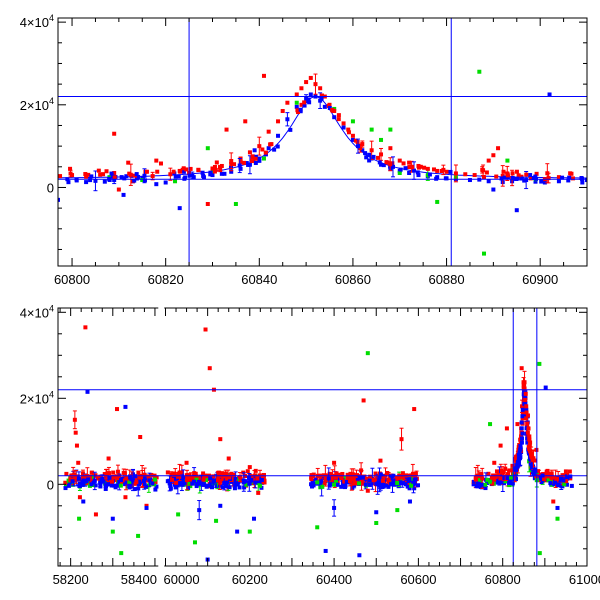 The width and height of the screenshot is (600, 600). Describe the element at coordinates (71, 579) in the screenshot. I see `x-tick-label: 58200` at that location.